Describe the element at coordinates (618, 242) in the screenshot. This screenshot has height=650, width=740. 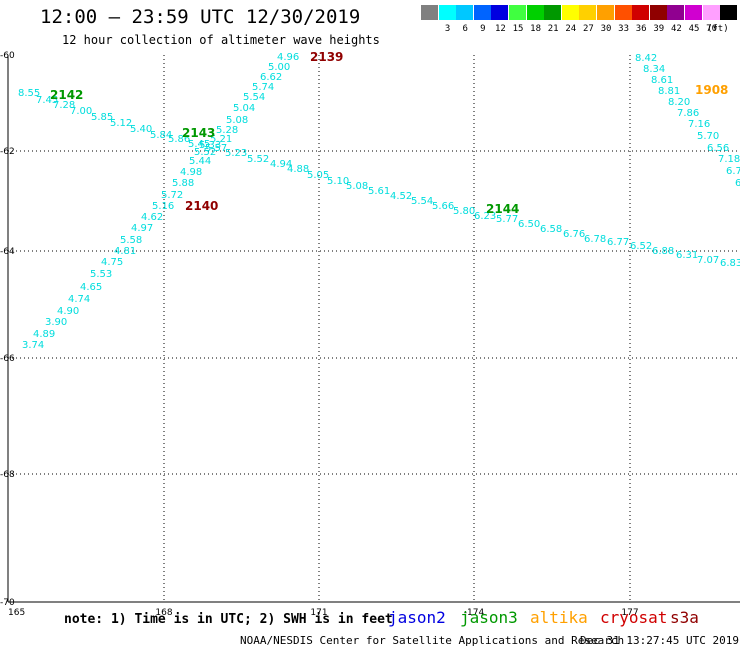
I see `swh-value: 6.77` at that location.